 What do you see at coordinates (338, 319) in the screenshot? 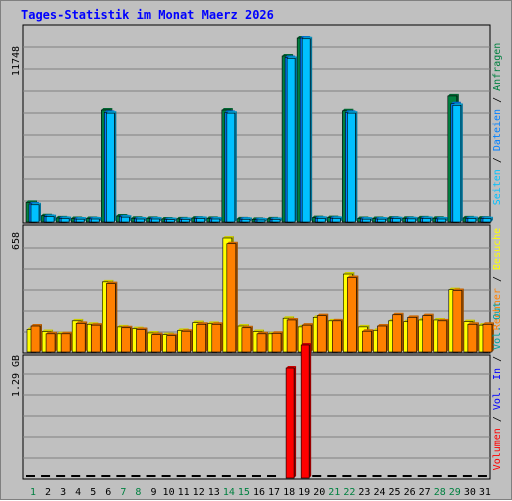
I see `bar-rechner-day-21-top` at bounding box center [338, 319].